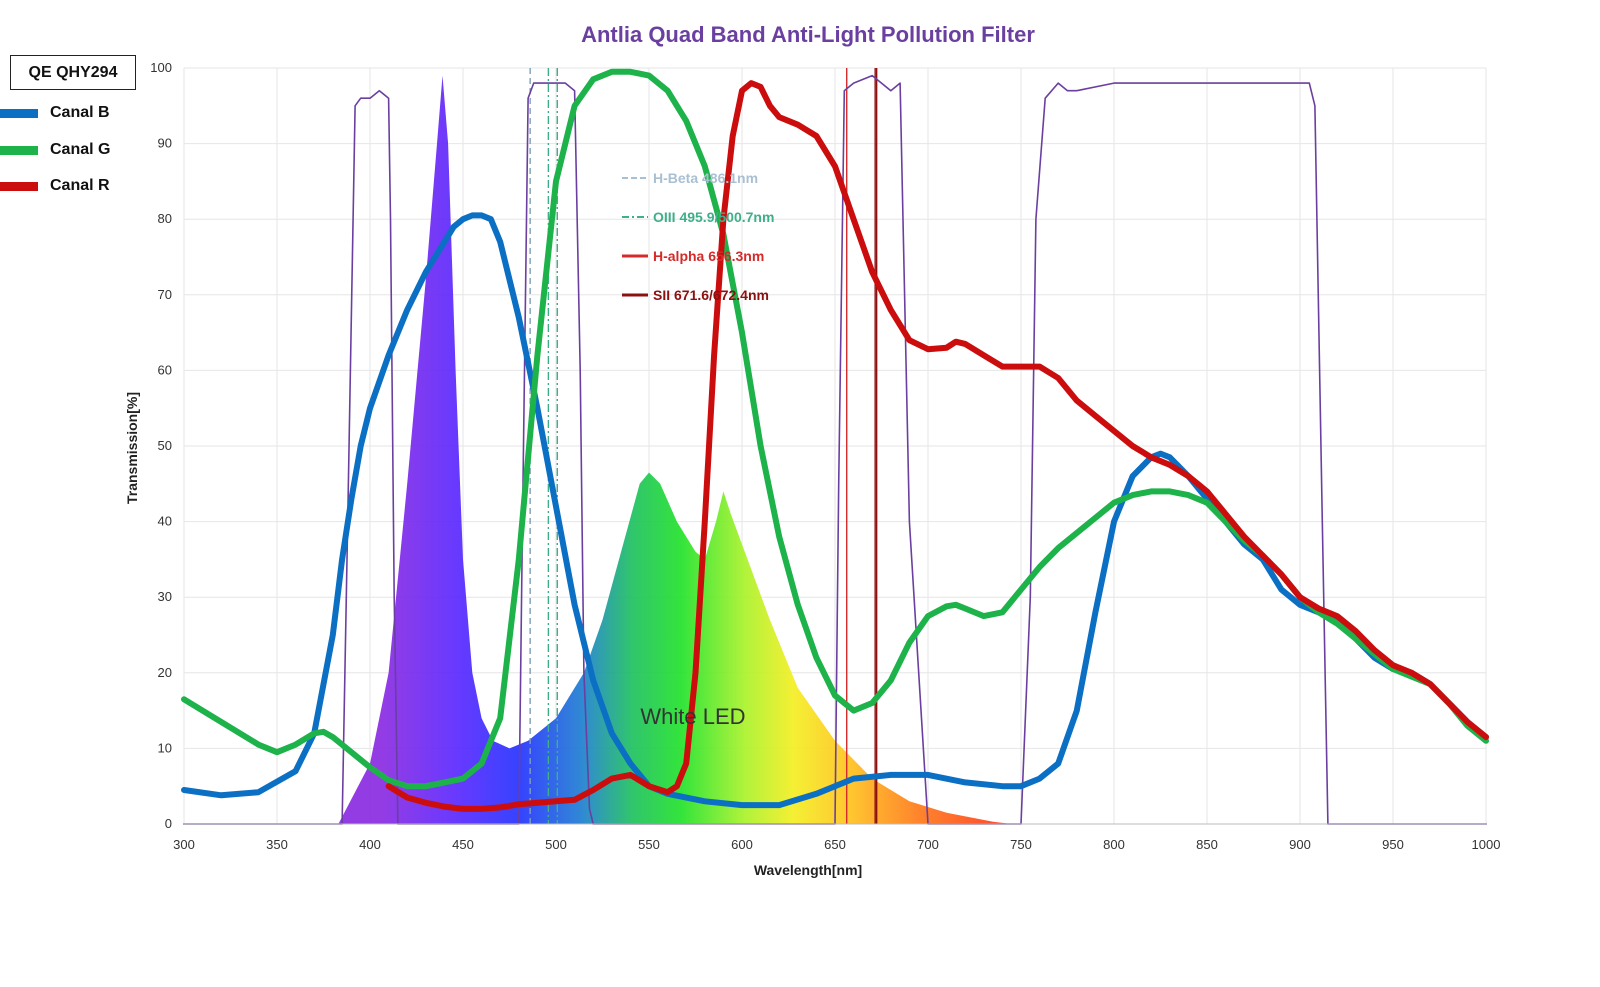 This screenshot has height=987, width=1600. What do you see at coordinates (19, 113) in the screenshot?
I see `legend-swatch-b` at bounding box center [19, 113].